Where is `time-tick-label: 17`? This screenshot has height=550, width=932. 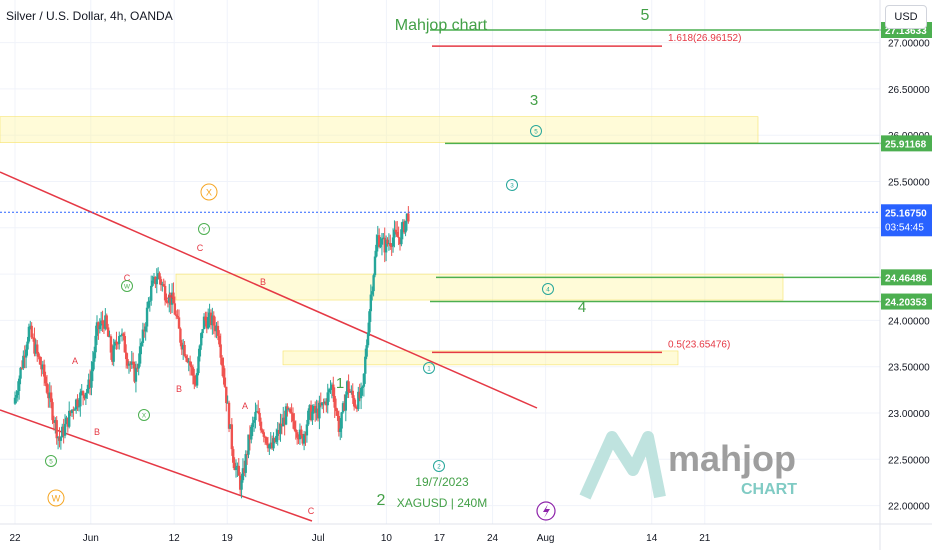 time-tick-label: 17 is located at coordinates (440, 538).